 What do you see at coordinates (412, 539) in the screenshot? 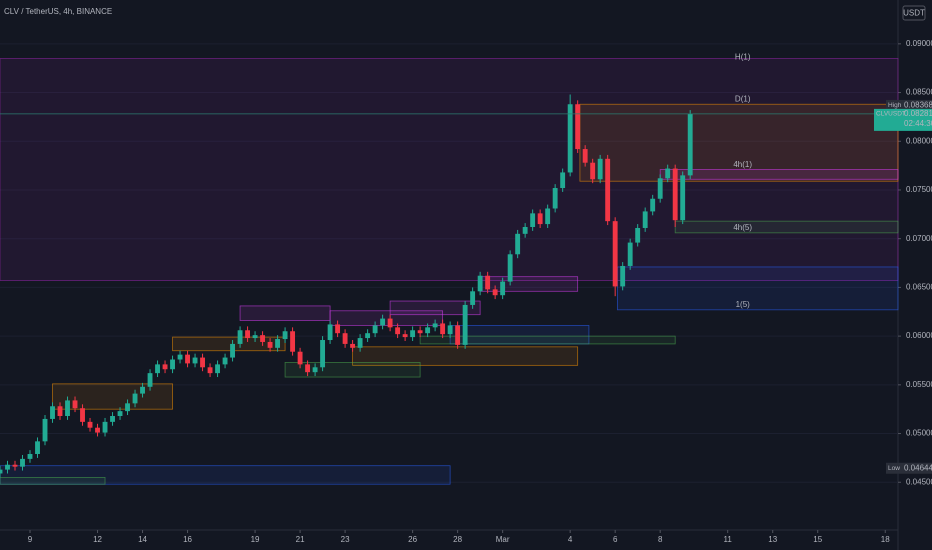
I see `x-tick-label: 26` at bounding box center [412, 539].